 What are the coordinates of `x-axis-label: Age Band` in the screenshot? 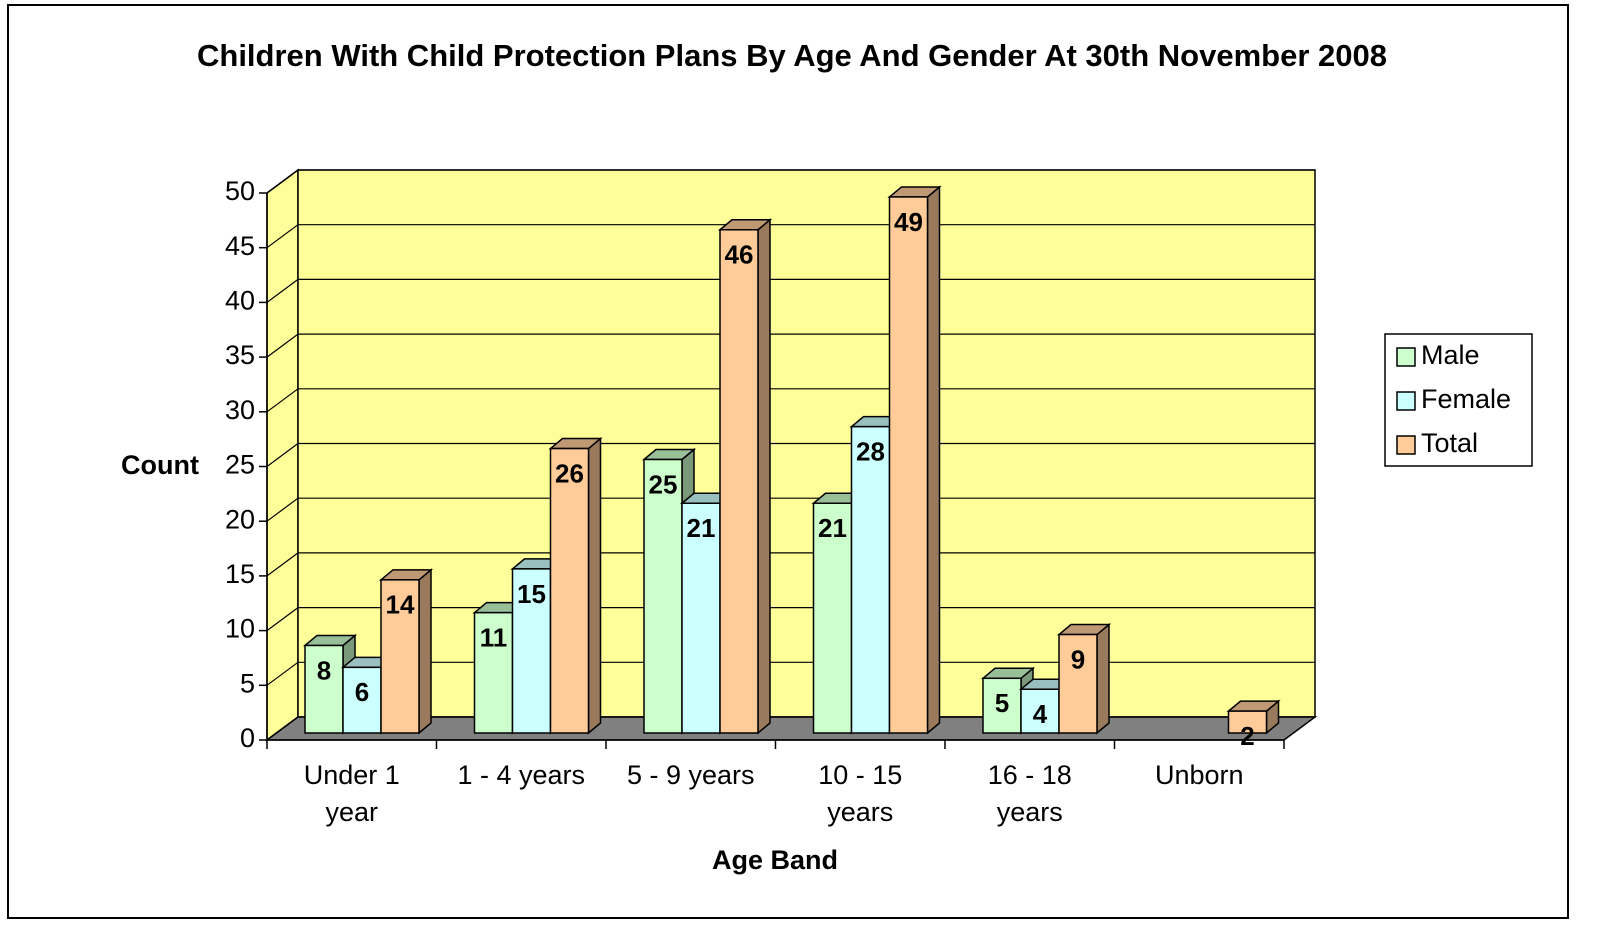 It's located at (775, 860).